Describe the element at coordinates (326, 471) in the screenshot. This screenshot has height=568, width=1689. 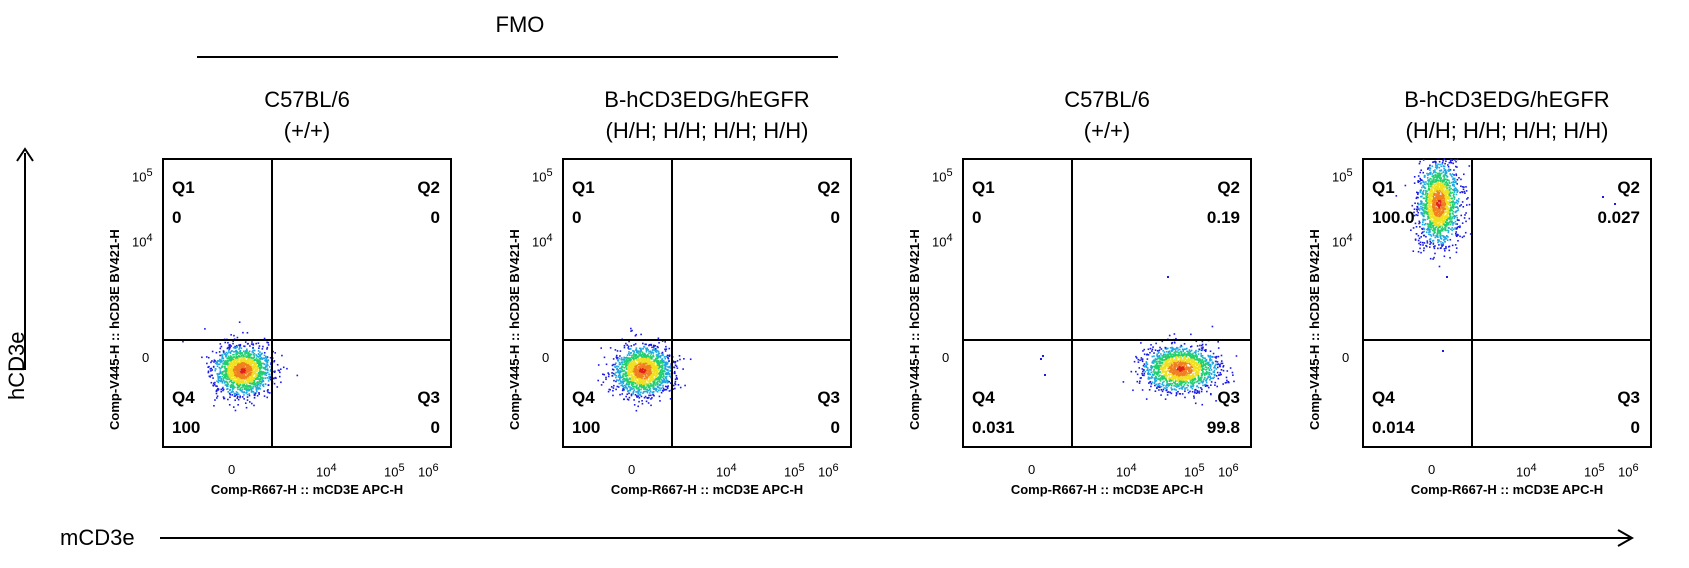
I see `x-tick-label: 104` at that location.